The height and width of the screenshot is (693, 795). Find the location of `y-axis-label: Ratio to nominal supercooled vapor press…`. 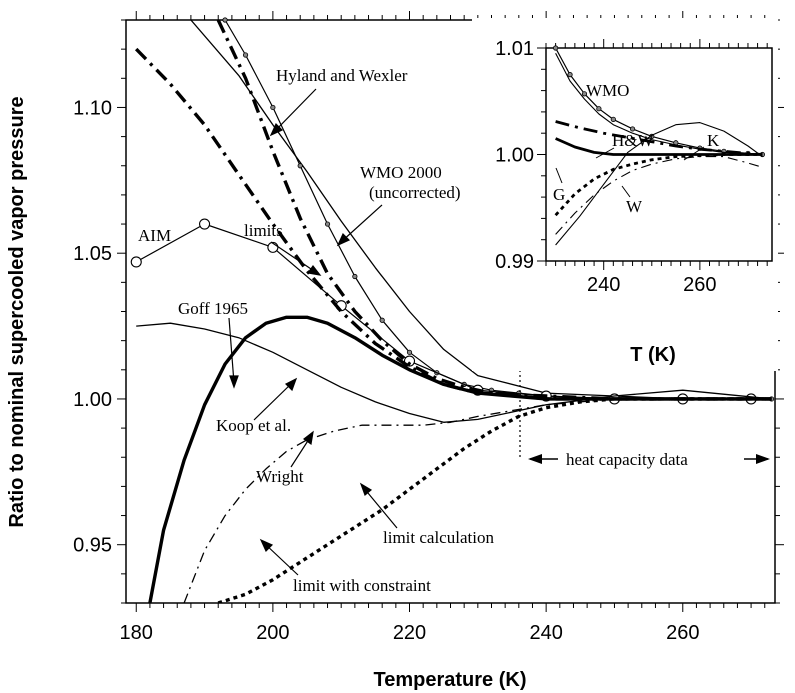

y-axis-label: Ratio to nominal supercooled vapor press… is located at coordinates (17, 311).